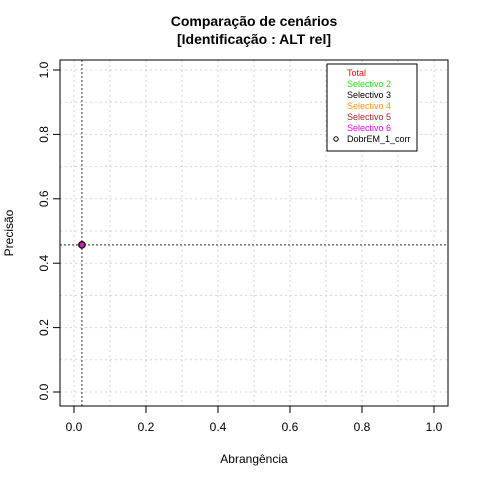 Image resolution: width=480 pixels, height=480 pixels. Describe the element at coordinates (146, 427) in the screenshot. I see `x-tick-label: 0.2` at that location.